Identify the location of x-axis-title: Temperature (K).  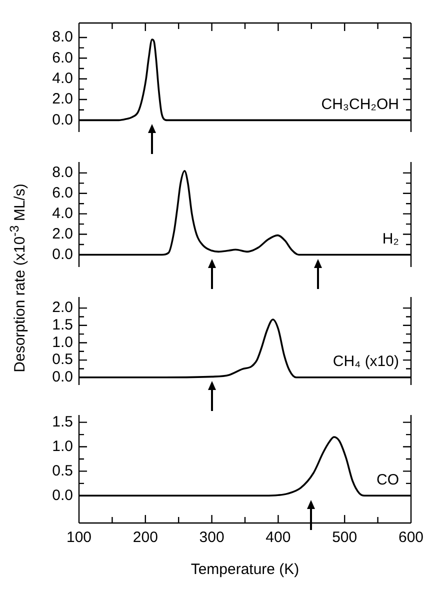
(245, 569).